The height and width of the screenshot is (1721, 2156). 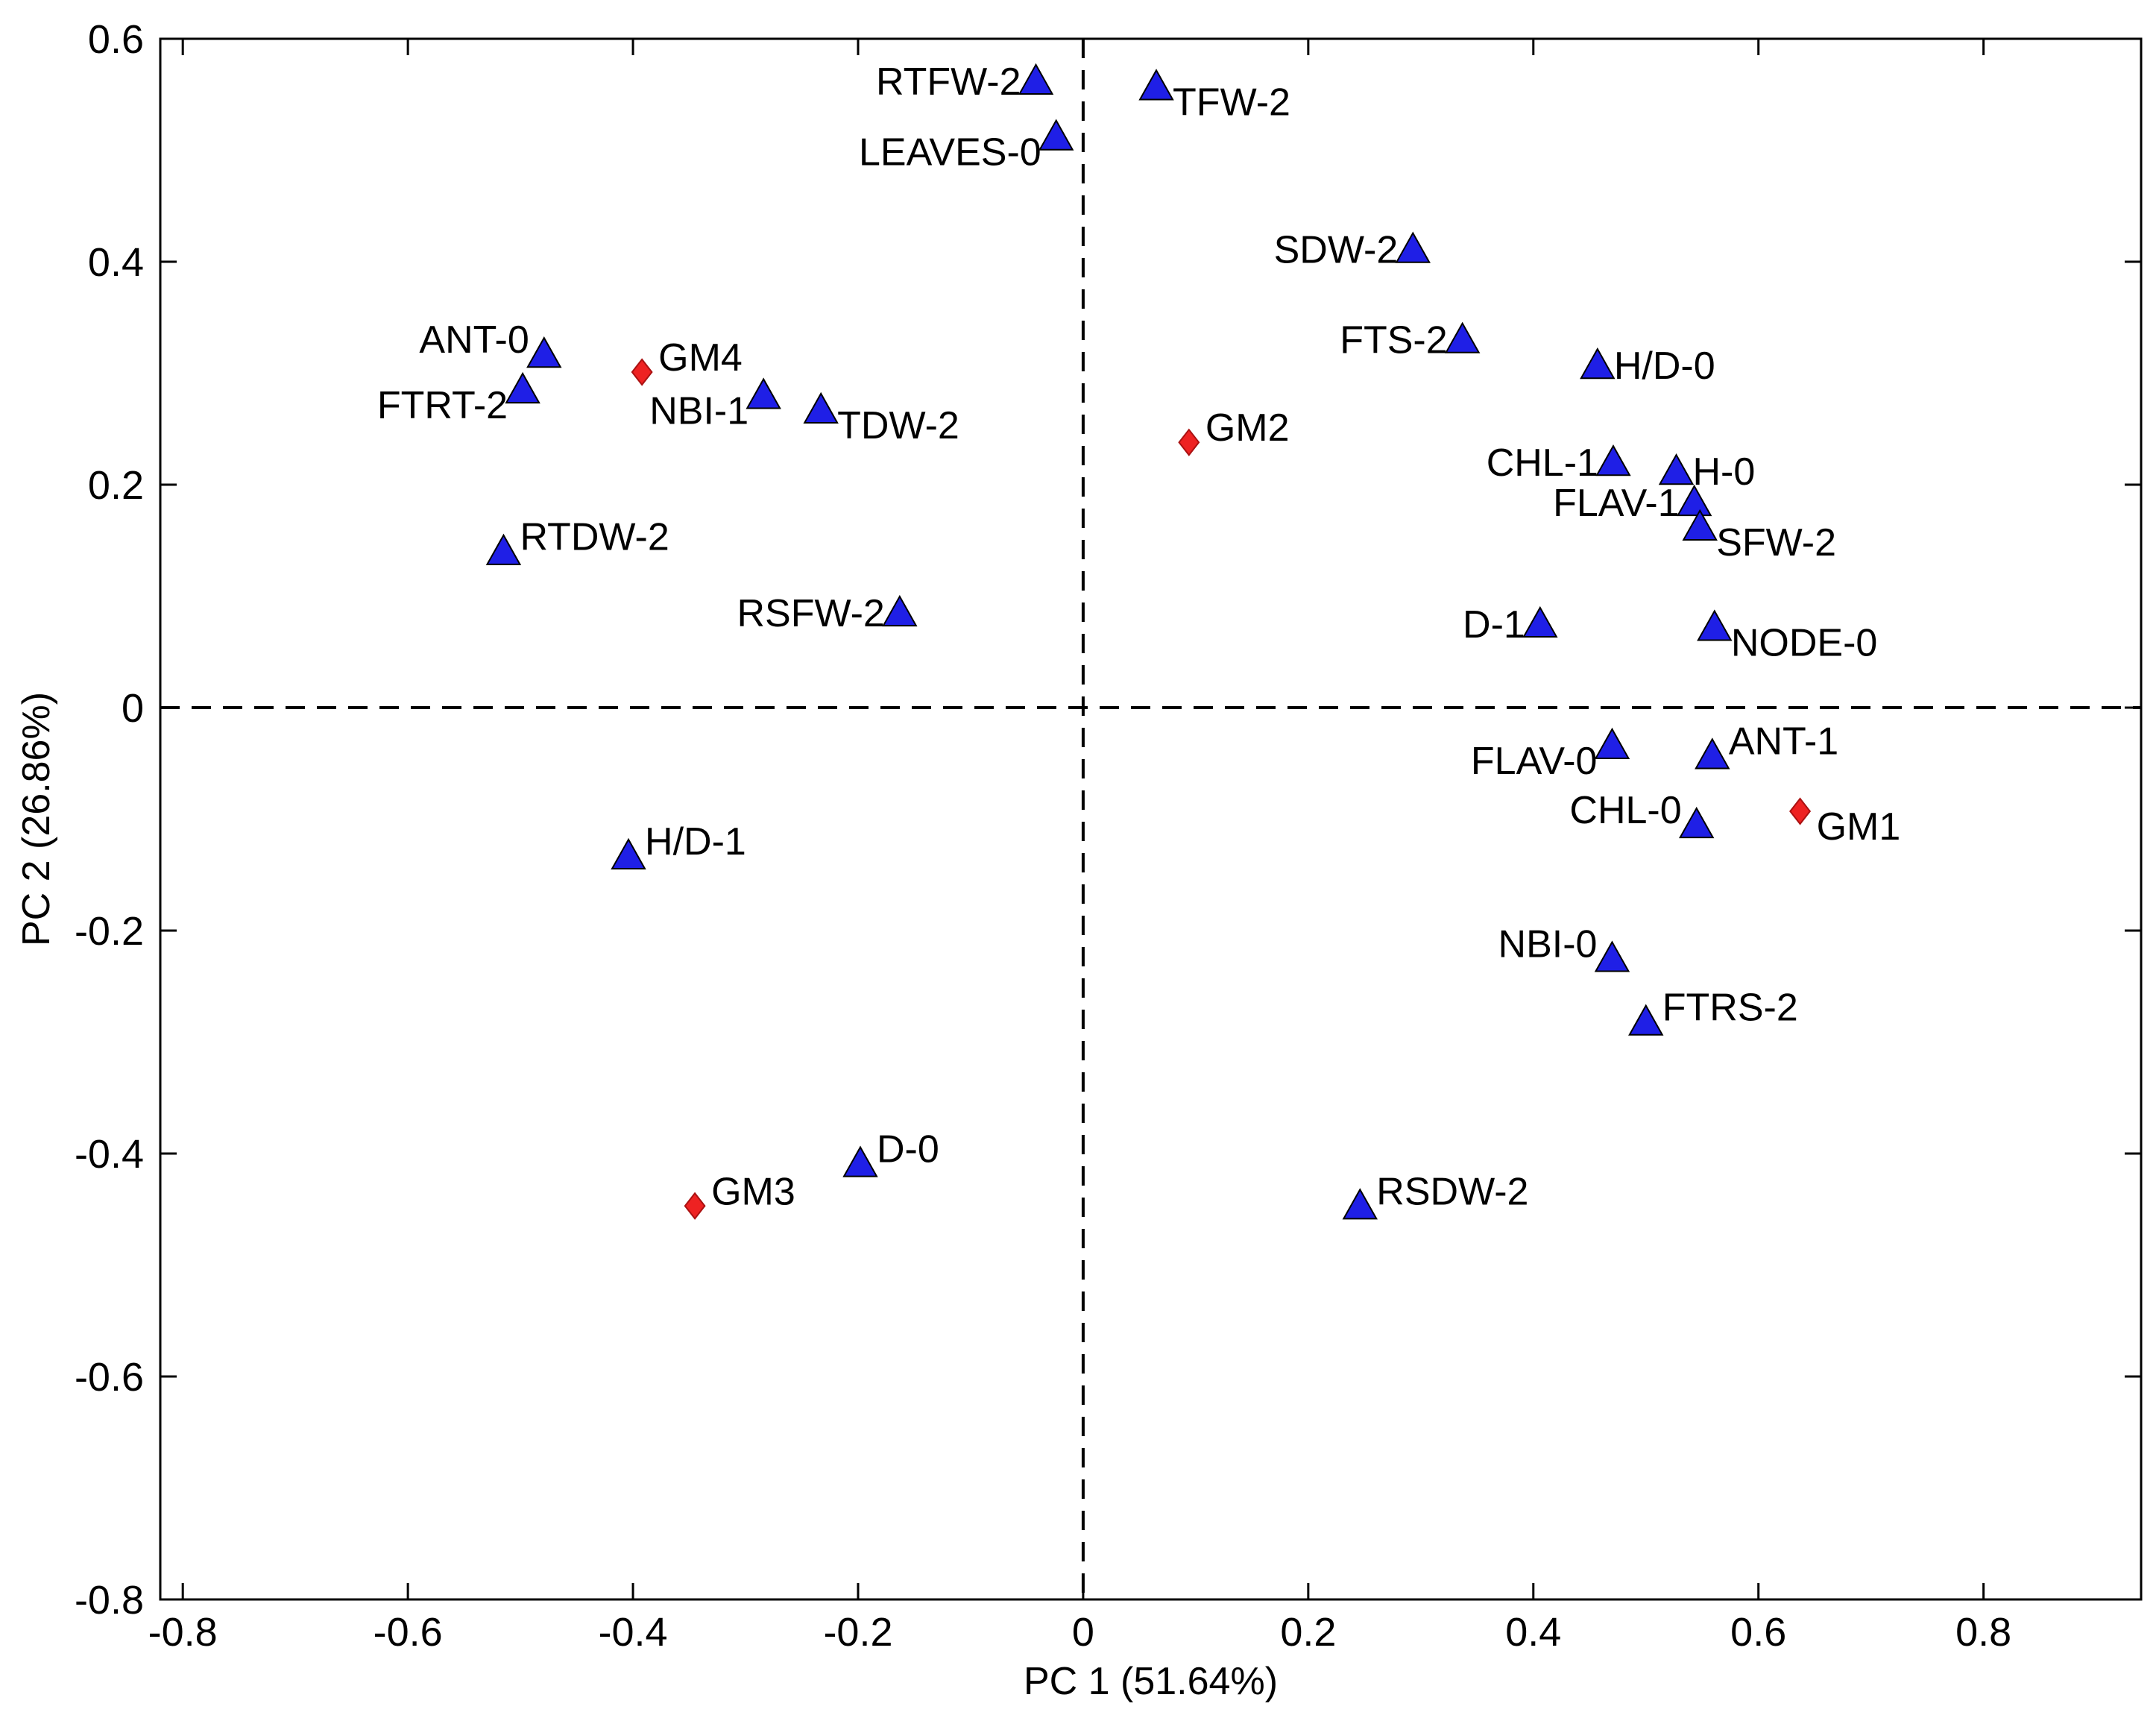 What do you see at coordinates (1859, 827) in the screenshot?
I see `point-label: GM1` at bounding box center [1859, 827].